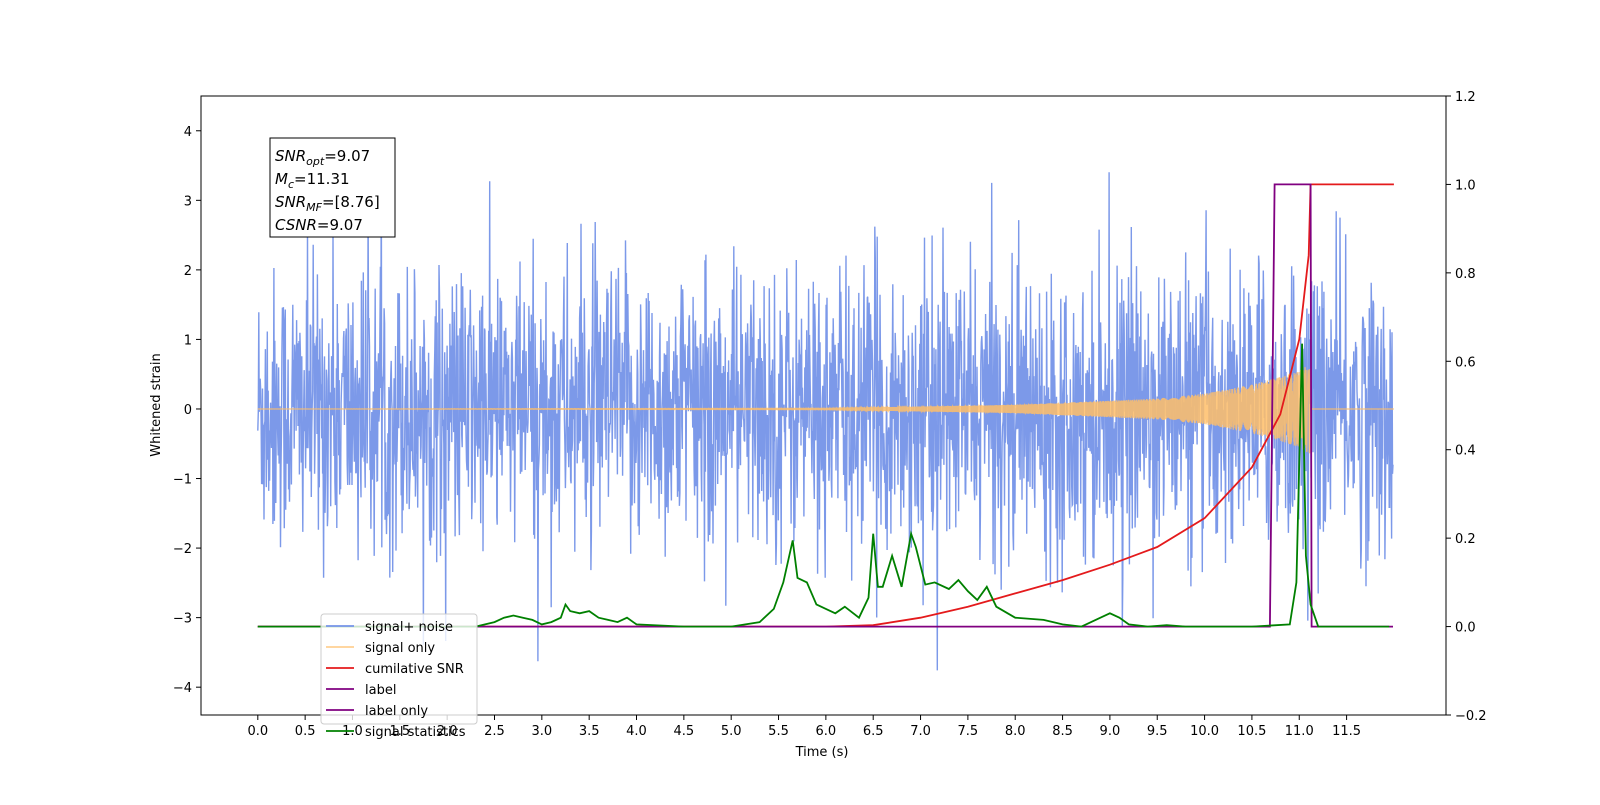 The height and width of the screenshot is (805, 1600). What do you see at coordinates (281, 179) in the screenshot?
I see `annotation-symbol: M` at bounding box center [281, 179].